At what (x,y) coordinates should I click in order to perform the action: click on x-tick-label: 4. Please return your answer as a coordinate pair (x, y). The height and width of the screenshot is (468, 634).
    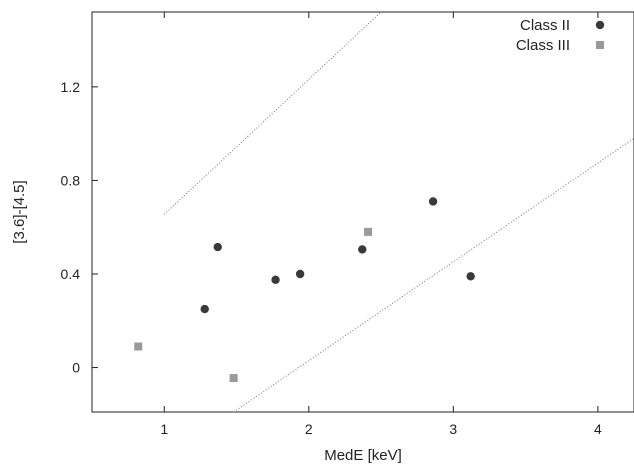
    Looking at the image, I should click on (598, 429).